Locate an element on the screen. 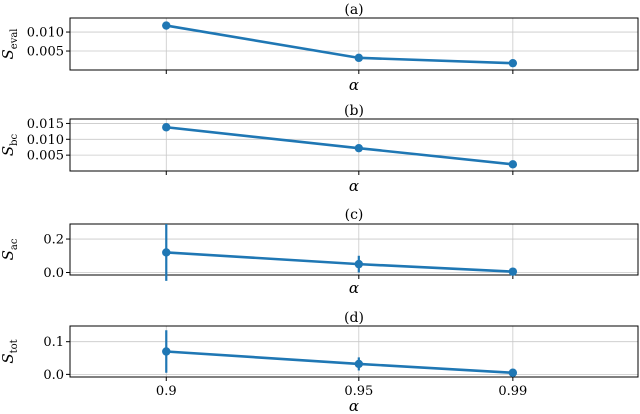 The image size is (640, 414). panel-title: (d) is located at coordinates (354, 318).